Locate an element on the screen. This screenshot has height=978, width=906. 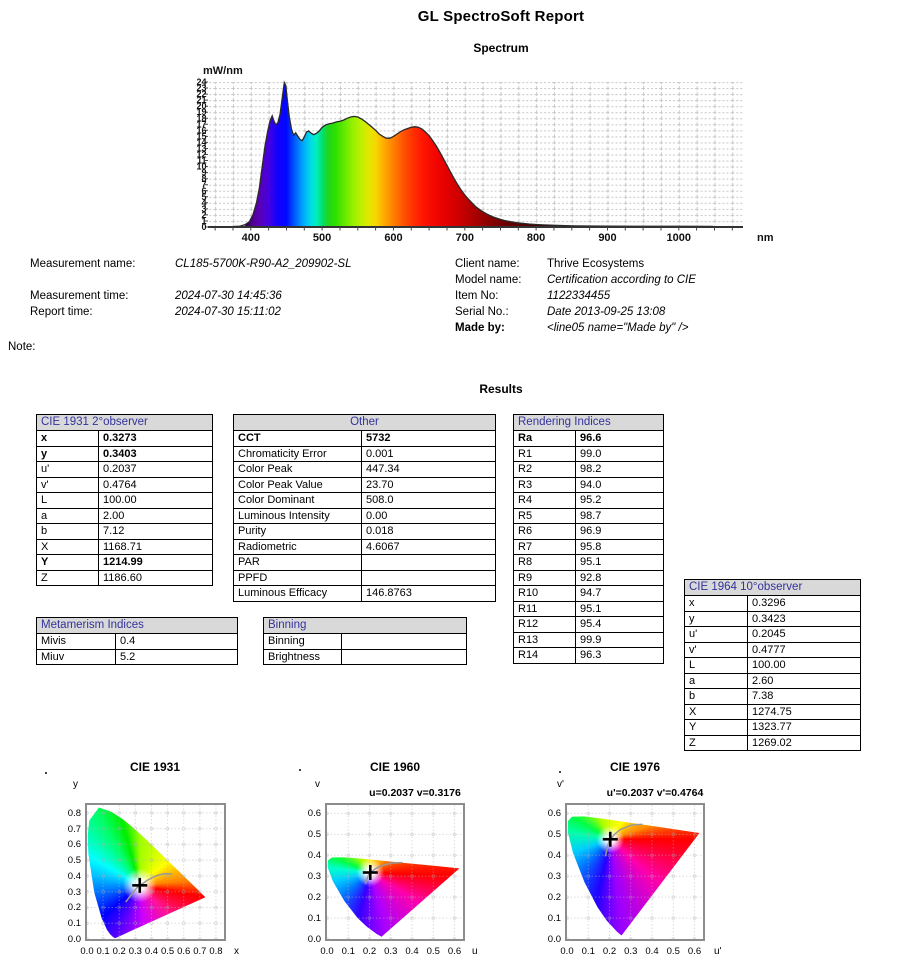
spectrum-heading-wrap: Spectrum is located at coordinates (501, 48).